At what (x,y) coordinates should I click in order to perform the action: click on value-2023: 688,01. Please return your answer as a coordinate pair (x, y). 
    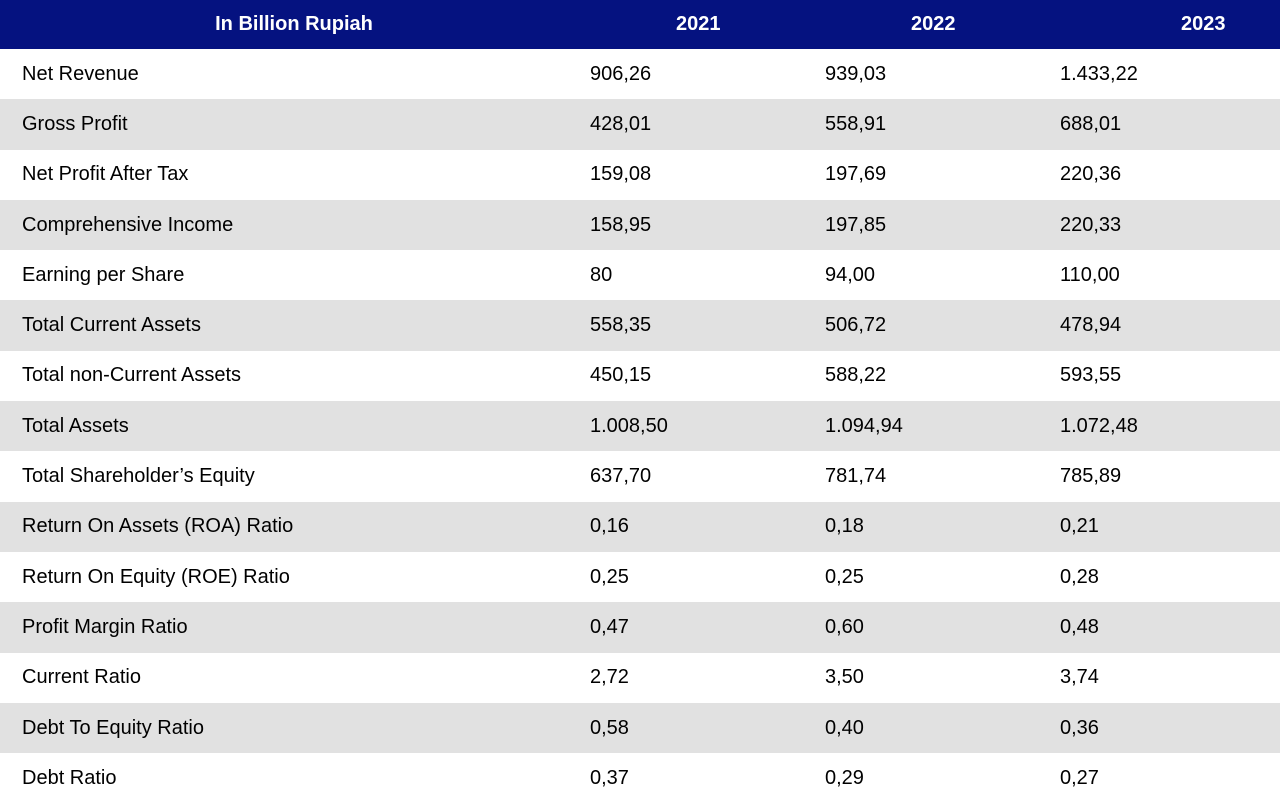
    Looking at the image, I should click on (1091, 123).